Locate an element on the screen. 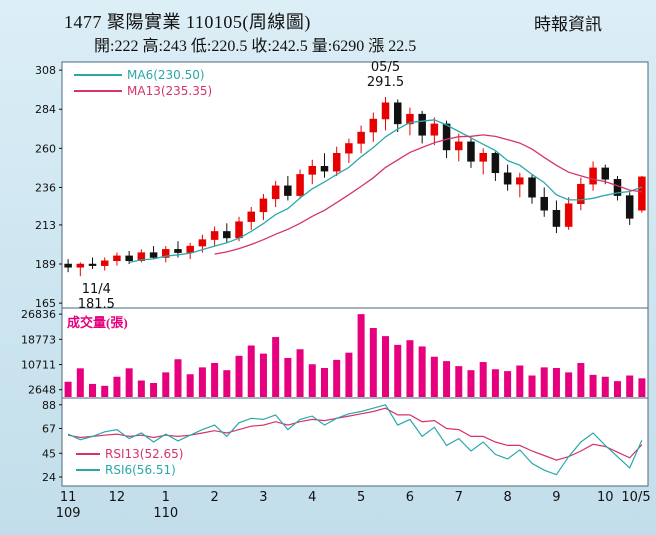  svg-text: 284 is located at coordinates (45, 109).